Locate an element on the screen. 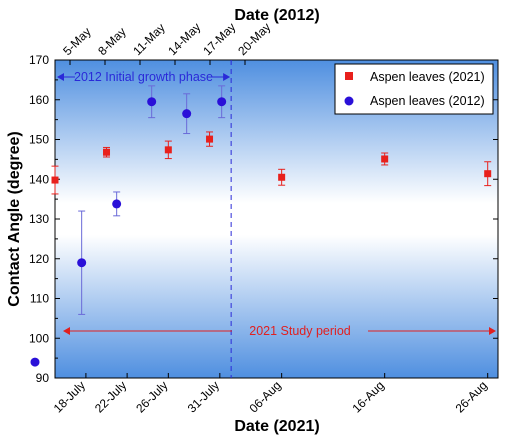  growth-arrow-head-left is located at coordinates (60, 77).